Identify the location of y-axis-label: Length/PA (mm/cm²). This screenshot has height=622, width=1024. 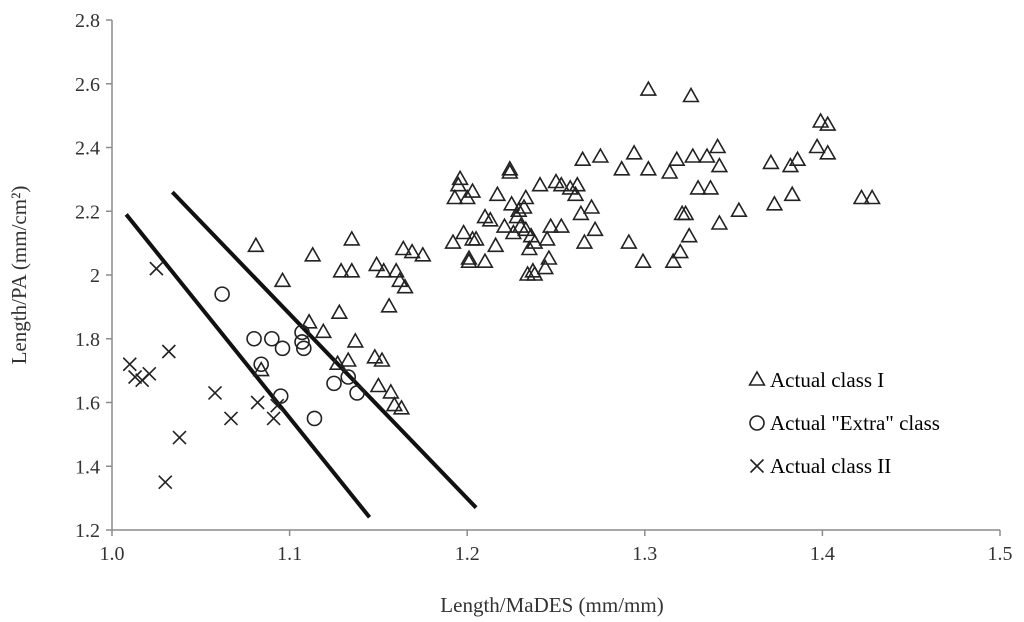
(19, 275).